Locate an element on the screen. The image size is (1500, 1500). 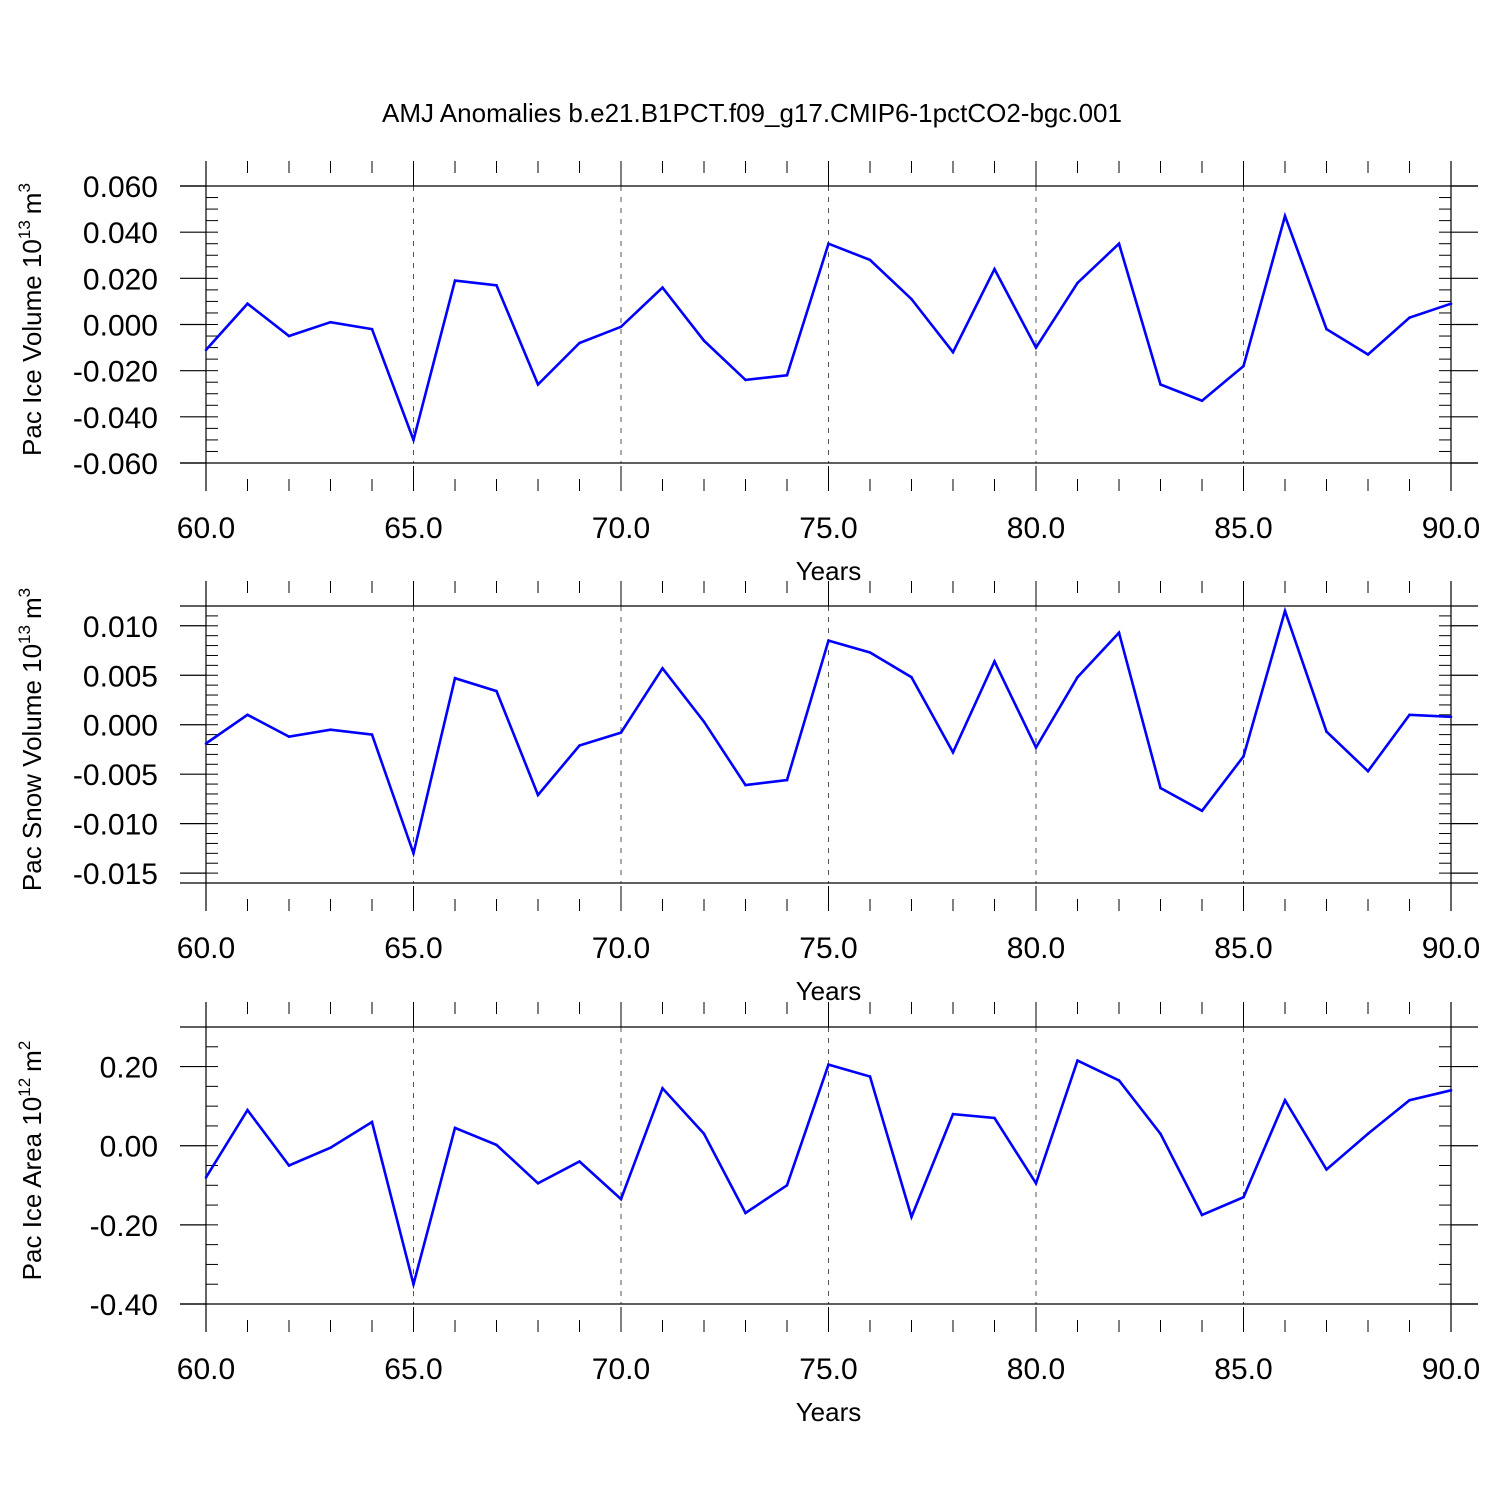
y-tick-label: -0.005 is located at coordinates (115, 775).